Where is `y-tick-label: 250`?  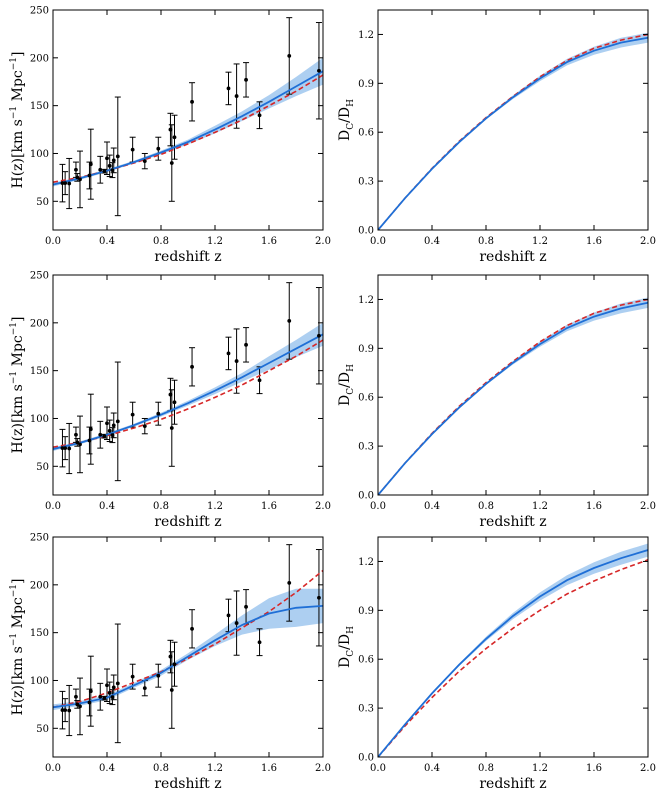
y-tick-label: 250 is located at coordinates (39, 538).